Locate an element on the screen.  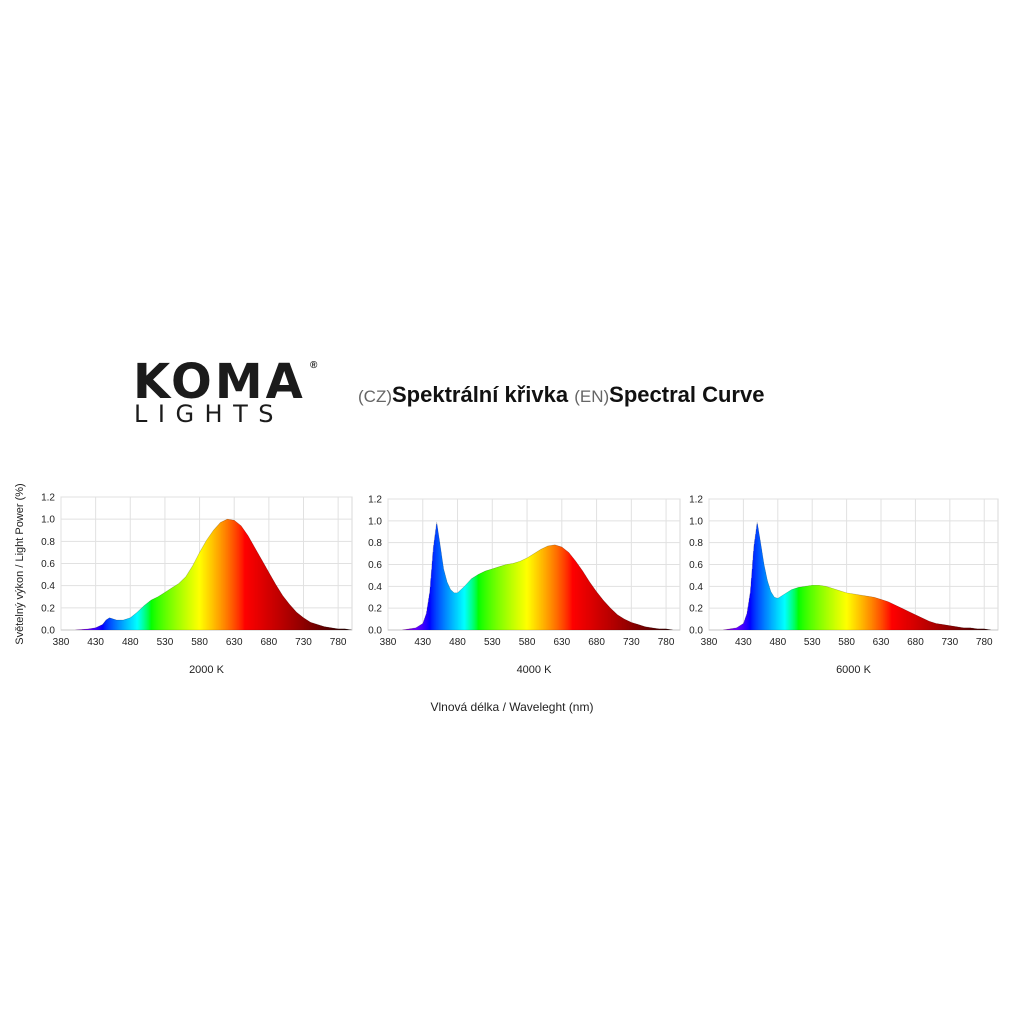
y-tick-label: 0.2 is located at coordinates (375, 609).